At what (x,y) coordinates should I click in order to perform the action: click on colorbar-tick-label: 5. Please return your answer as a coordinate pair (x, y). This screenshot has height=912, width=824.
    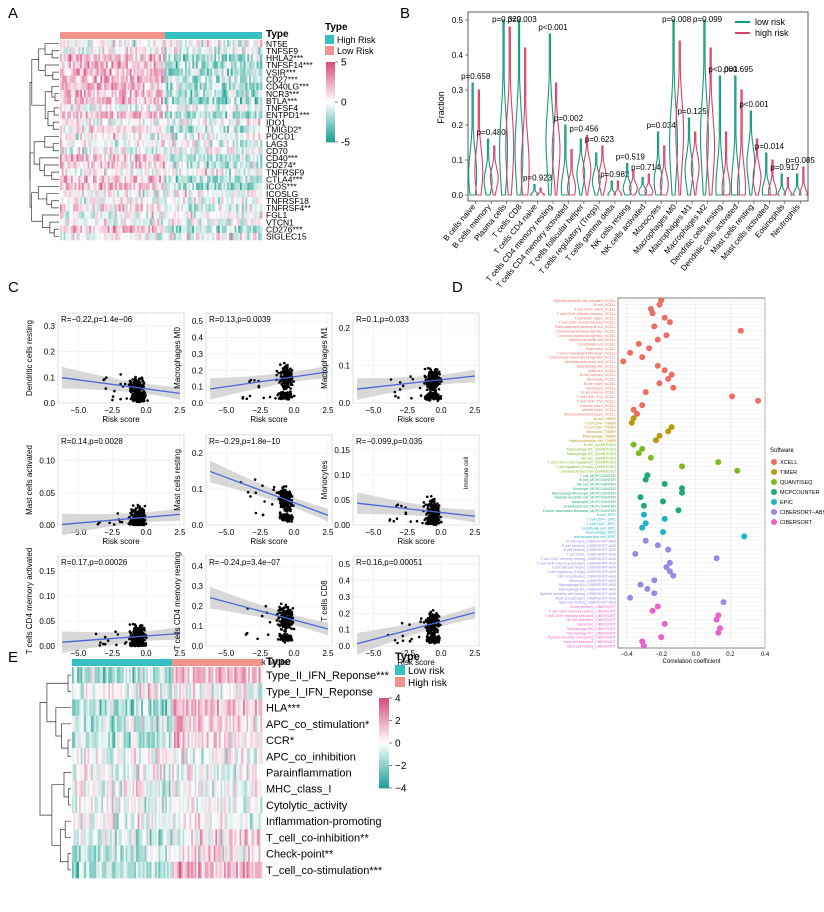
    Looking at the image, I should click on (344, 63).